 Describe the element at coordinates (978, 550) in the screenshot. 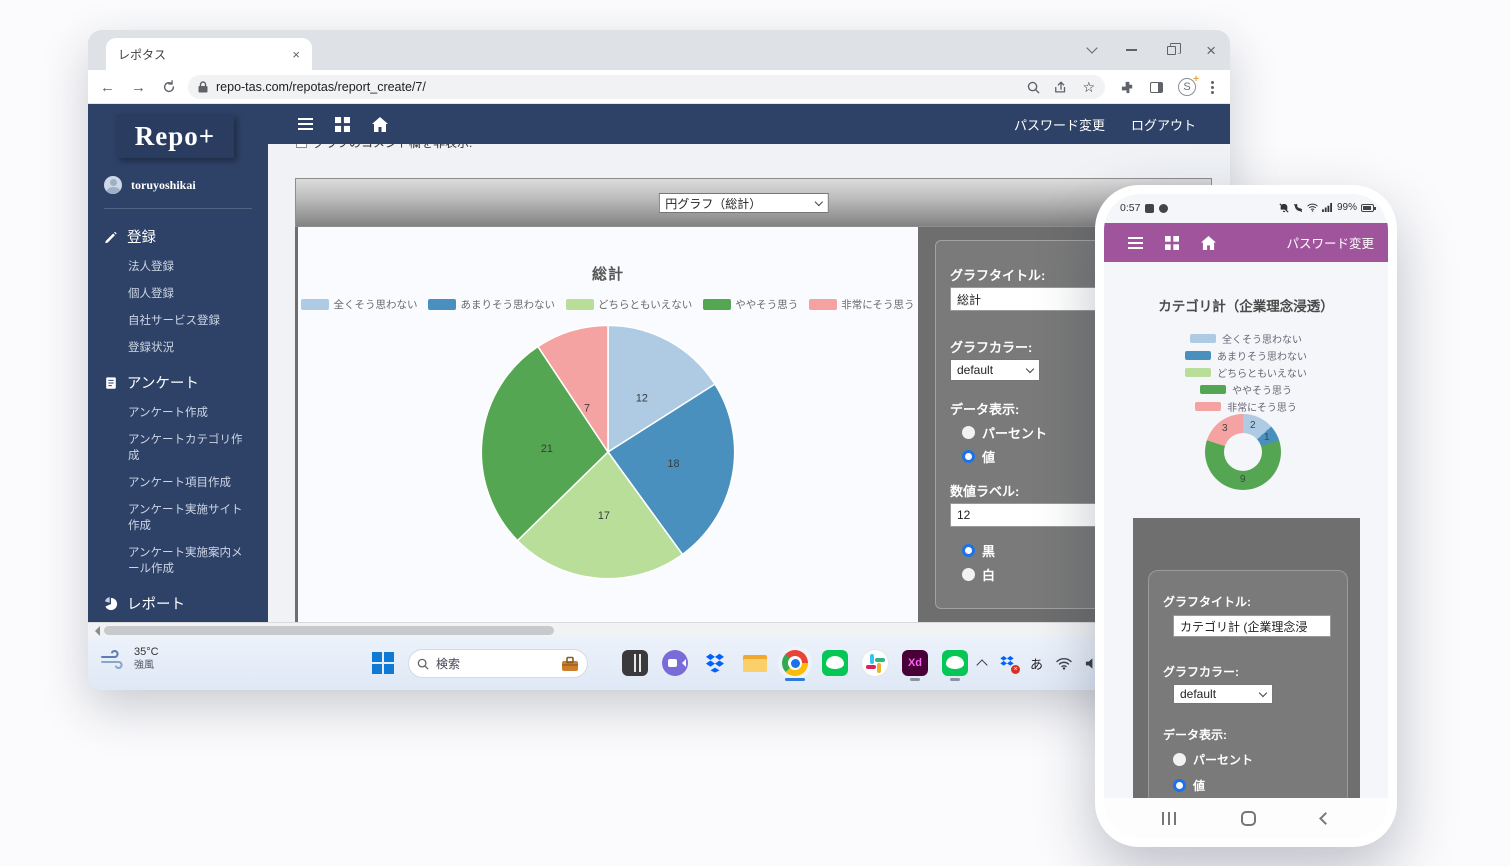

I see `black-radio-row: 黒` at that location.